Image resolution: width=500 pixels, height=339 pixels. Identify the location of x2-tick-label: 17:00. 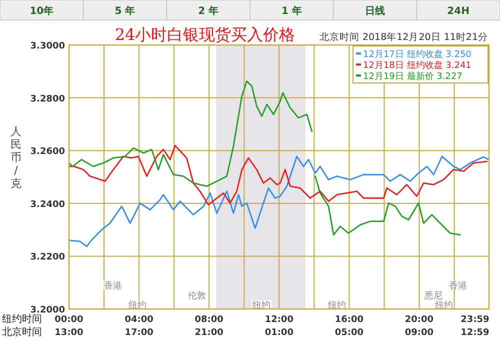
(139, 333).